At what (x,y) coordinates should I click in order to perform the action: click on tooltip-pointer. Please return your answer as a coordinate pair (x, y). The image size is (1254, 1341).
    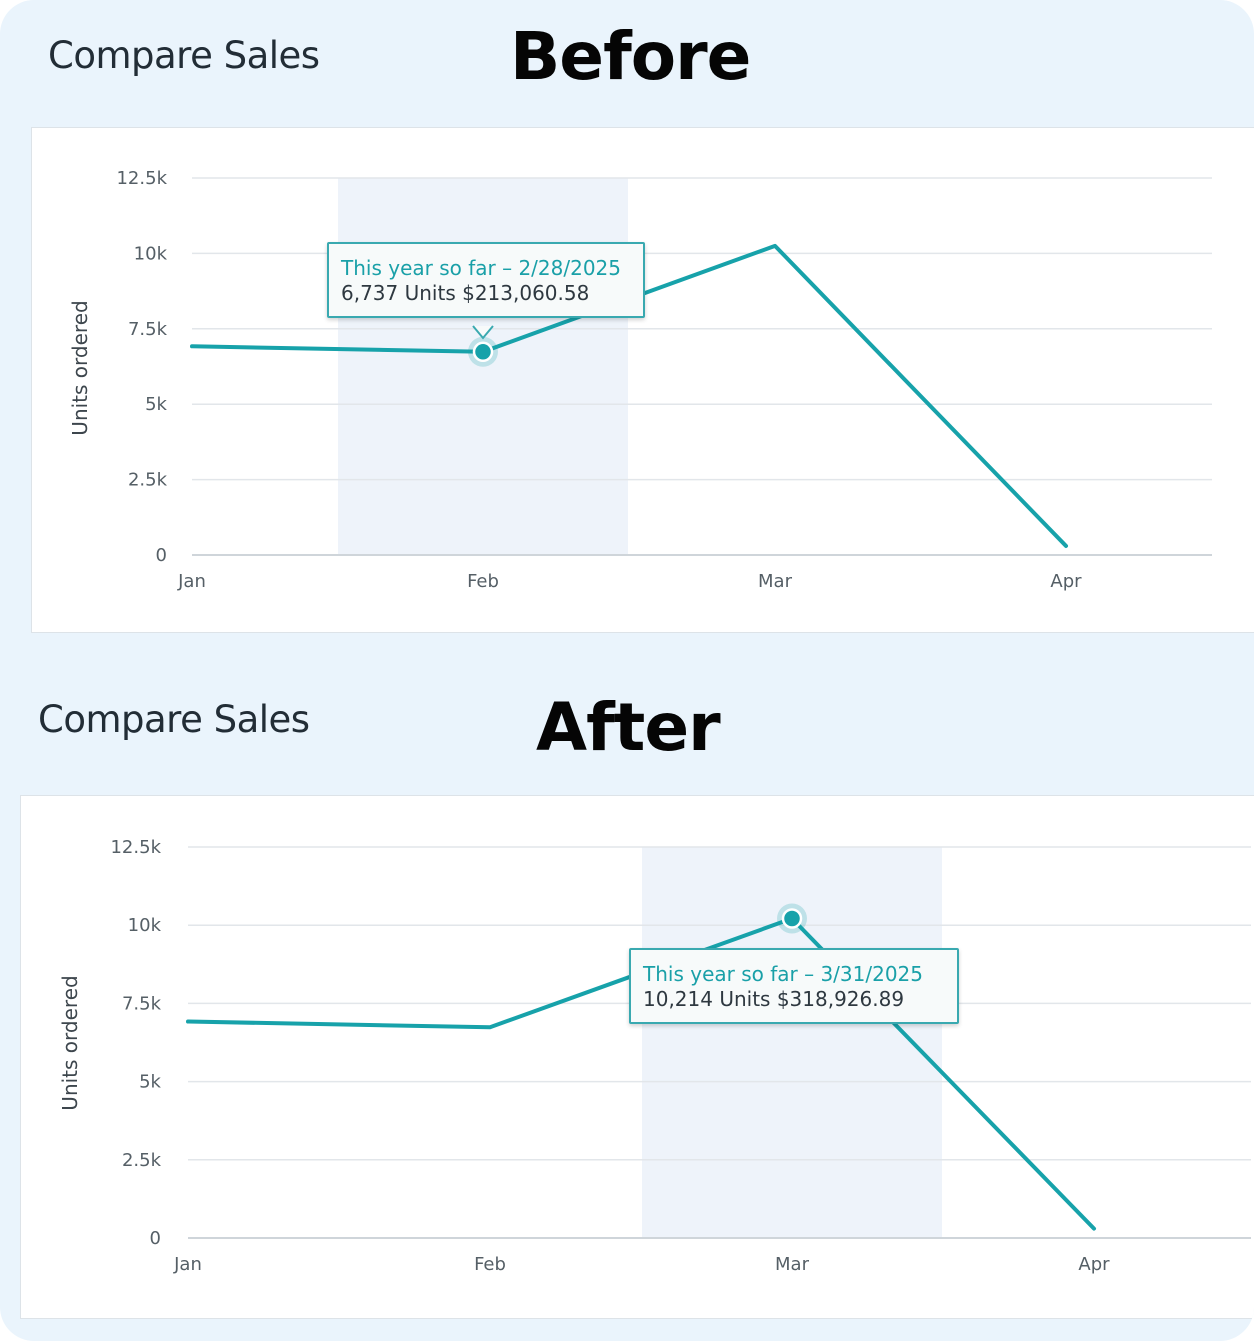
    Looking at the image, I should click on (483, 332).